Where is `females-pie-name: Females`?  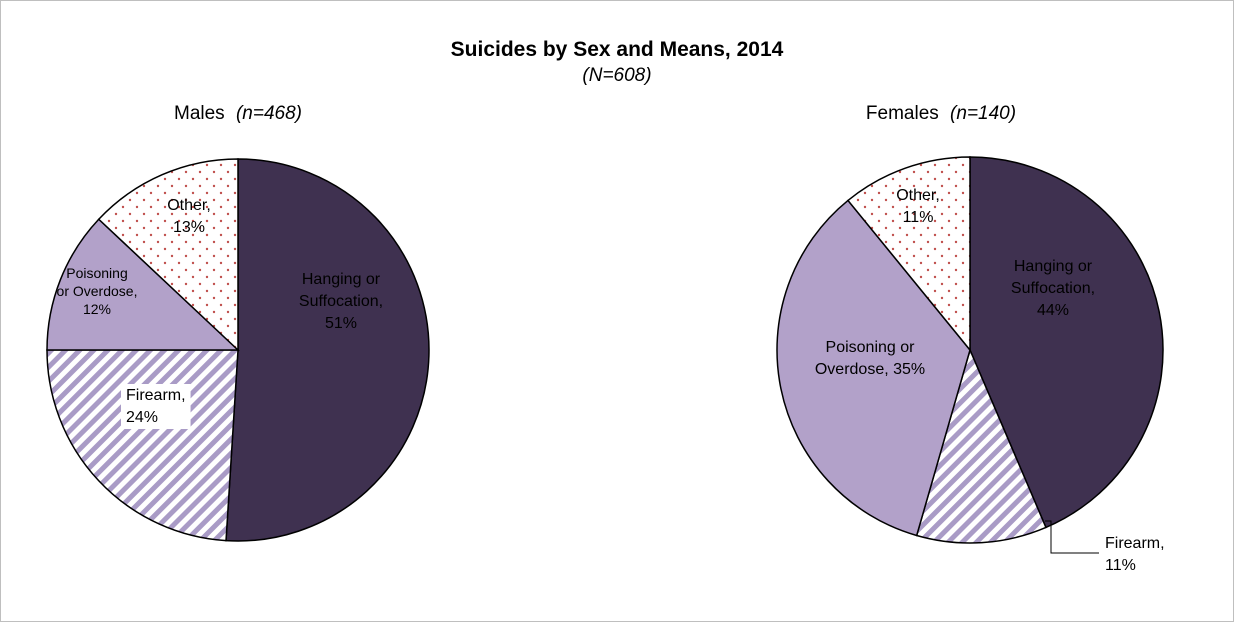
females-pie-name: Females is located at coordinates (902, 113).